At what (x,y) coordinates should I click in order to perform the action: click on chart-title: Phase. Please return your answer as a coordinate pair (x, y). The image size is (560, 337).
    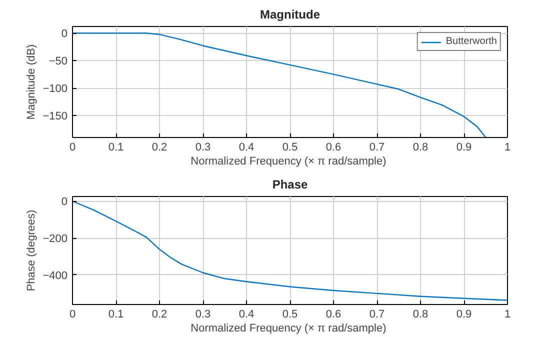
    Looking at the image, I should click on (290, 185).